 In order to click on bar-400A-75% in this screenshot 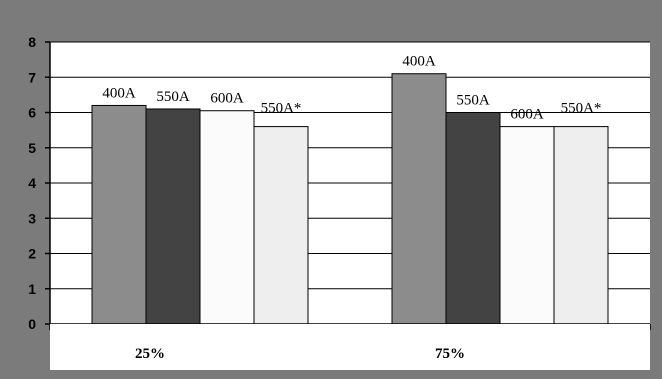, I will do `click(419, 199)`.